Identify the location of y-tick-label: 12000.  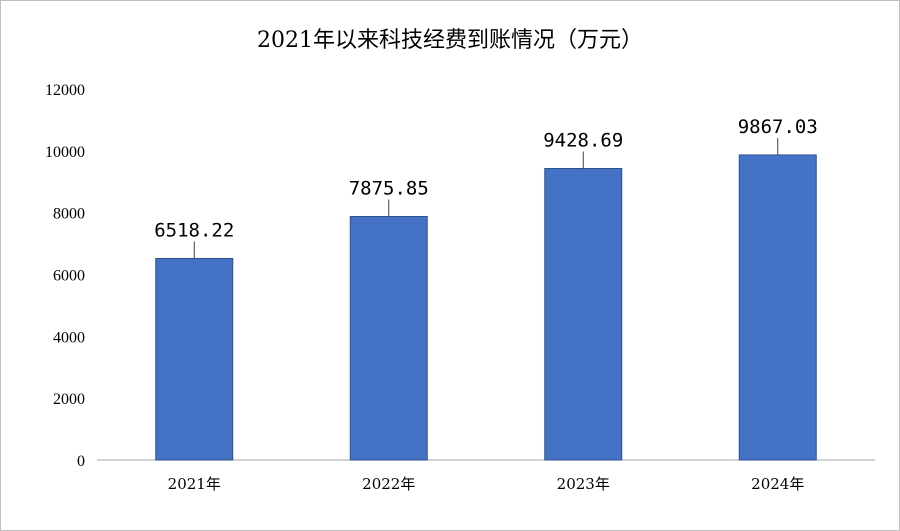
(65, 90).